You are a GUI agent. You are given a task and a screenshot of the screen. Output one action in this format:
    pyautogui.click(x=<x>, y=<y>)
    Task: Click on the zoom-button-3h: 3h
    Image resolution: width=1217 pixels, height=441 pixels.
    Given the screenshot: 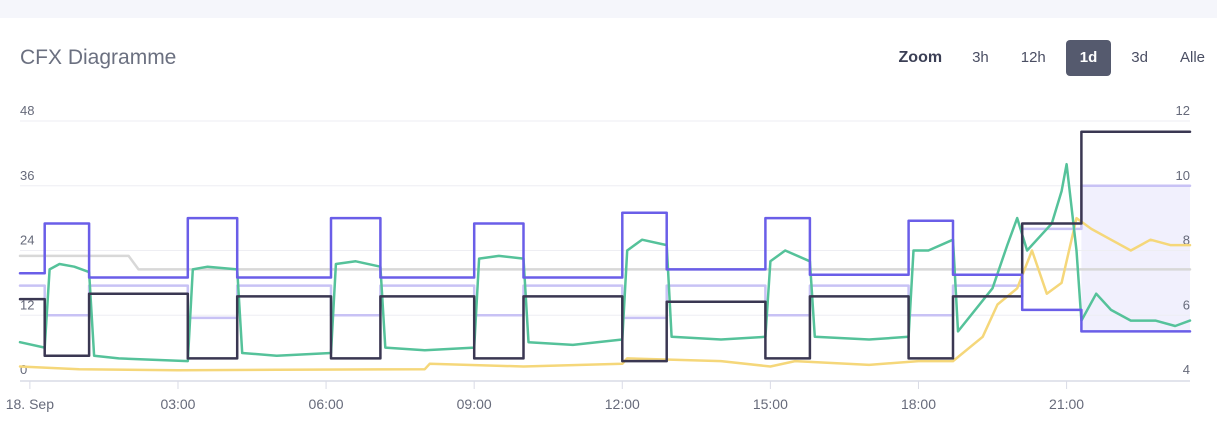 What is the action you would take?
    pyautogui.click(x=980, y=57)
    